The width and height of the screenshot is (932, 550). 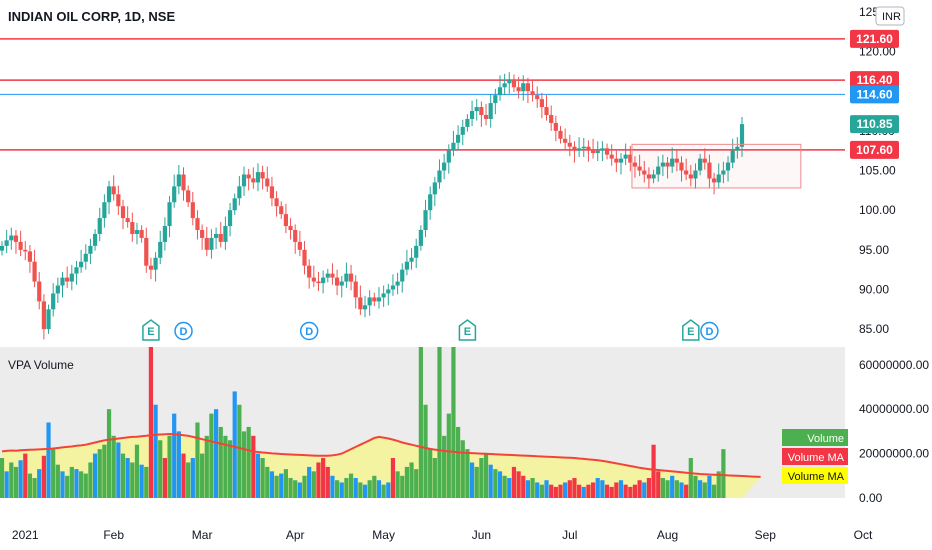 I want to click on time-tick-label: Apr, so click(x=295, y=535).